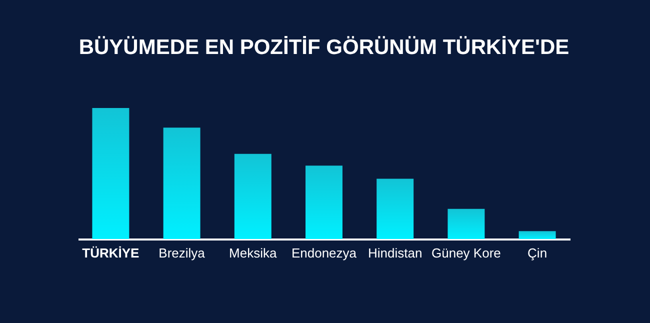 The width and height of the screenshot is (650, 323). I want to click on chart-title: BÜYÜMEDE EN POZİTİF GÖRÜNÜM TÜRKİYE'DE, so click(324, 47).